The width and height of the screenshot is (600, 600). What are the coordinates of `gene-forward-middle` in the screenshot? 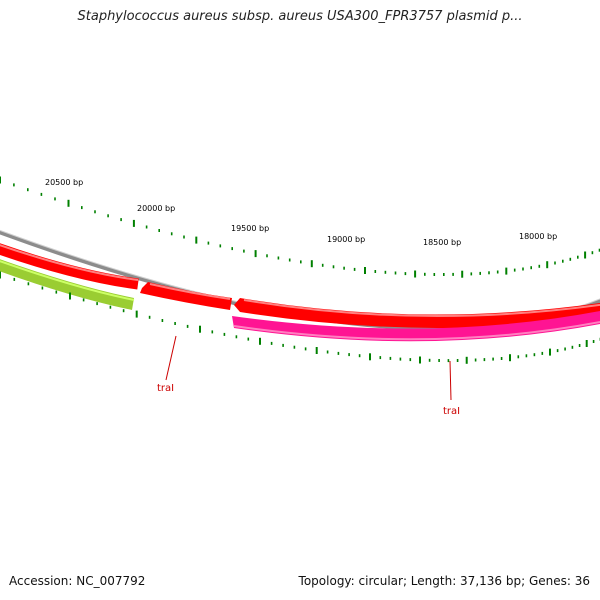 It's located at (186, 296).